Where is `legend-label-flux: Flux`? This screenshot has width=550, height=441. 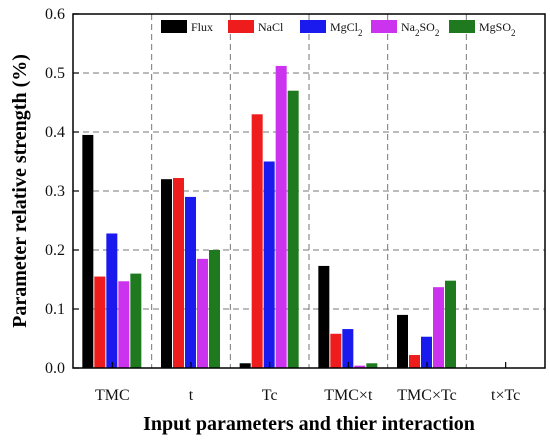
legend-label-flux: Flux is located at coordinates (202, 27).